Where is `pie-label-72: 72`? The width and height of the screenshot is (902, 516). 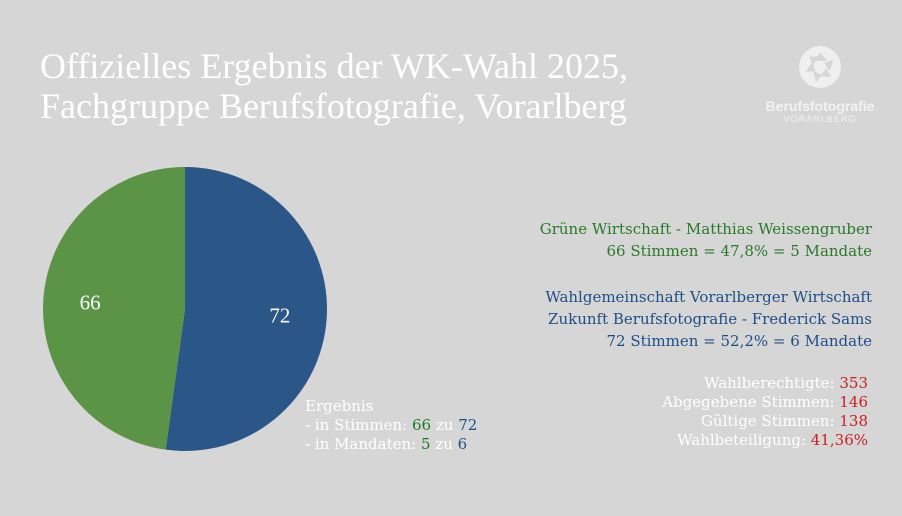 pie-label-72: 72 is located at coordinates (279, 315).